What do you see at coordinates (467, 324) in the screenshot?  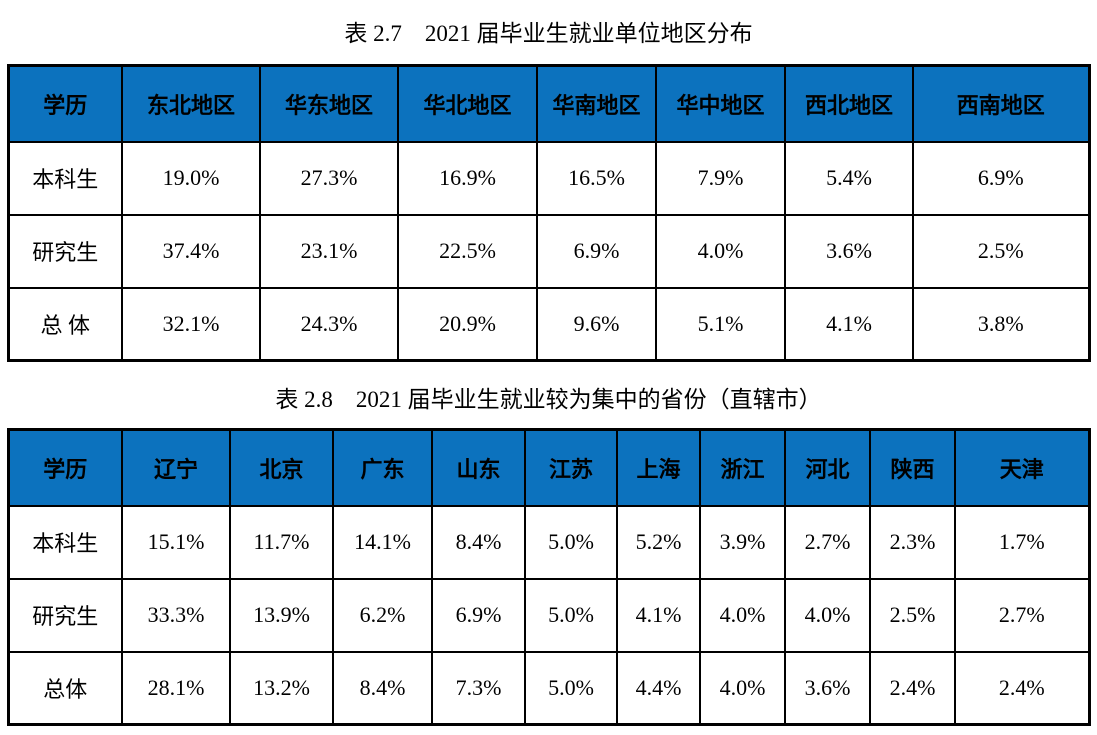 I see `data-cell: 20.9%` at bounding box center [467, 324].